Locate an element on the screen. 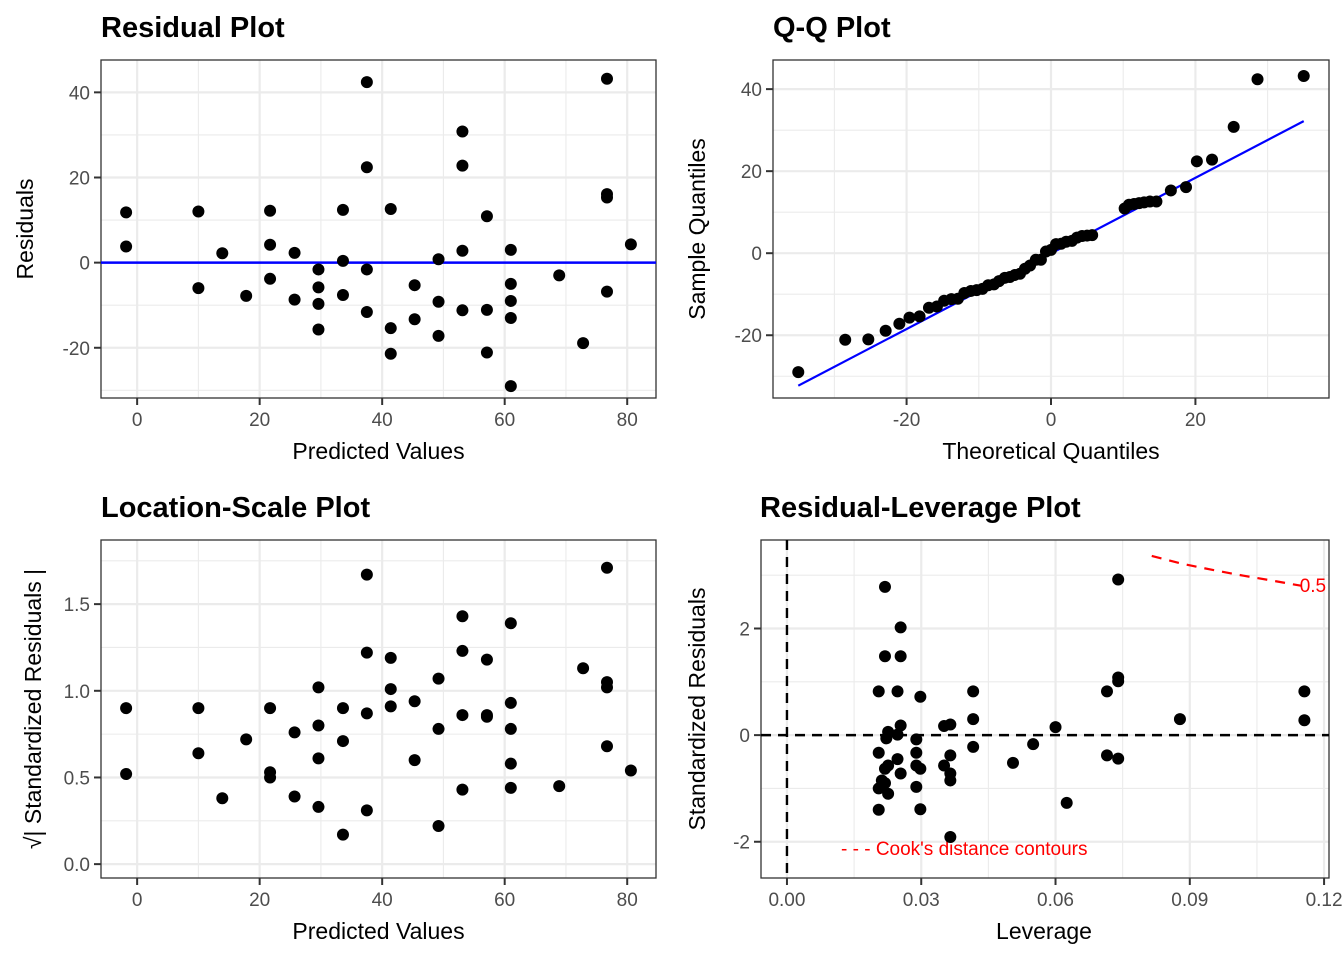 This screenshot has width=1344, height=960. qq-ytick-label: 0 is located at coordinates (756, 254).